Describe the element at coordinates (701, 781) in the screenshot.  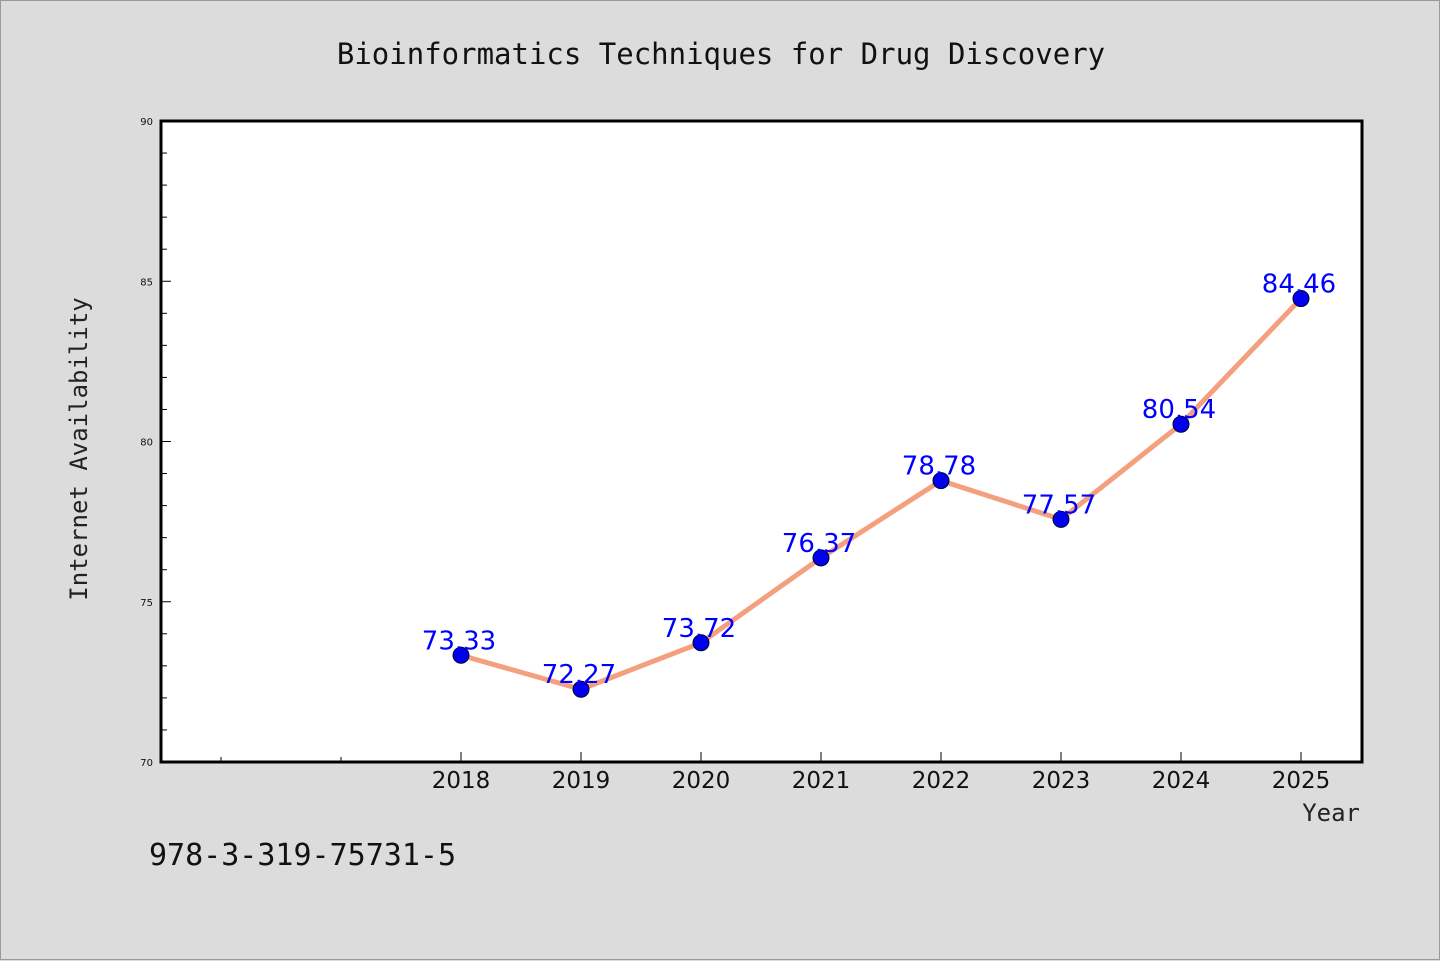
I see `x-tick-label: 2020` at that location.